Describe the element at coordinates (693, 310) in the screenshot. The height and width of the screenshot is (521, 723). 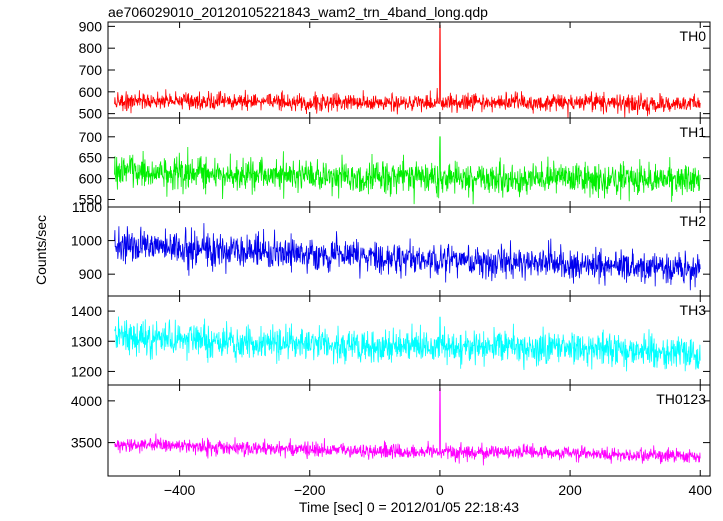
I see `panel-label: TH3` at that location.